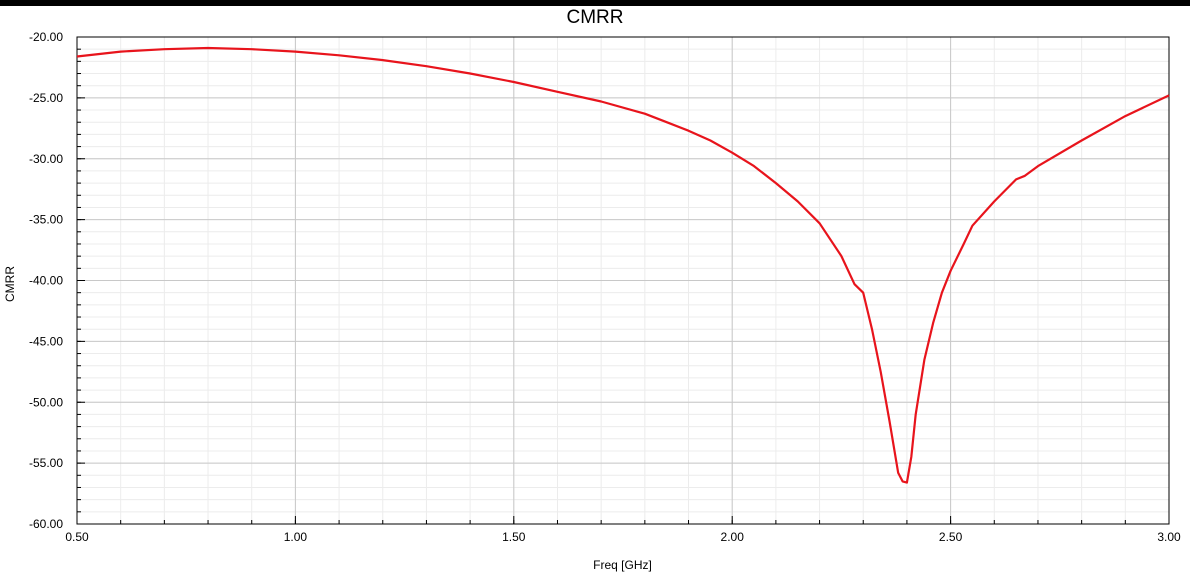 This screenshot has width=1190, height=578. Describe the element at coordinates (595, 3) in the screenshot. I see `top-border` at that location.